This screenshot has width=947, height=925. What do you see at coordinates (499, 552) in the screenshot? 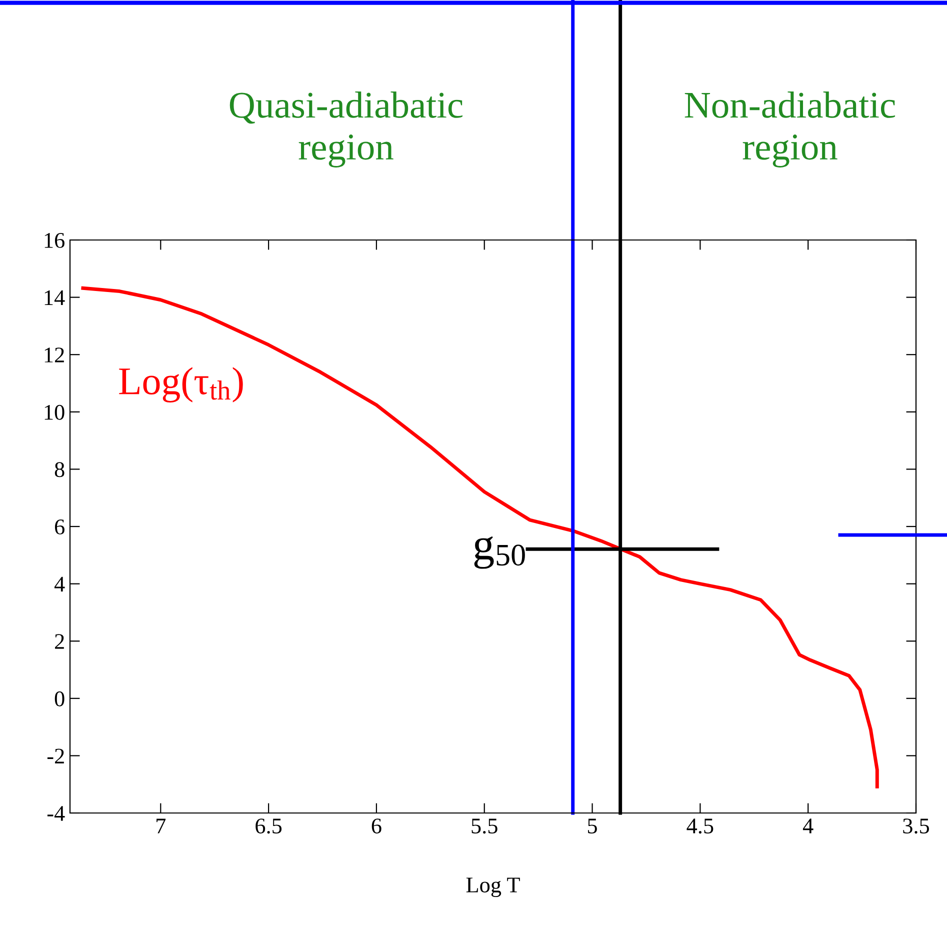
I see `annotation: g$_{50}$` at bounding box center [499, 552].